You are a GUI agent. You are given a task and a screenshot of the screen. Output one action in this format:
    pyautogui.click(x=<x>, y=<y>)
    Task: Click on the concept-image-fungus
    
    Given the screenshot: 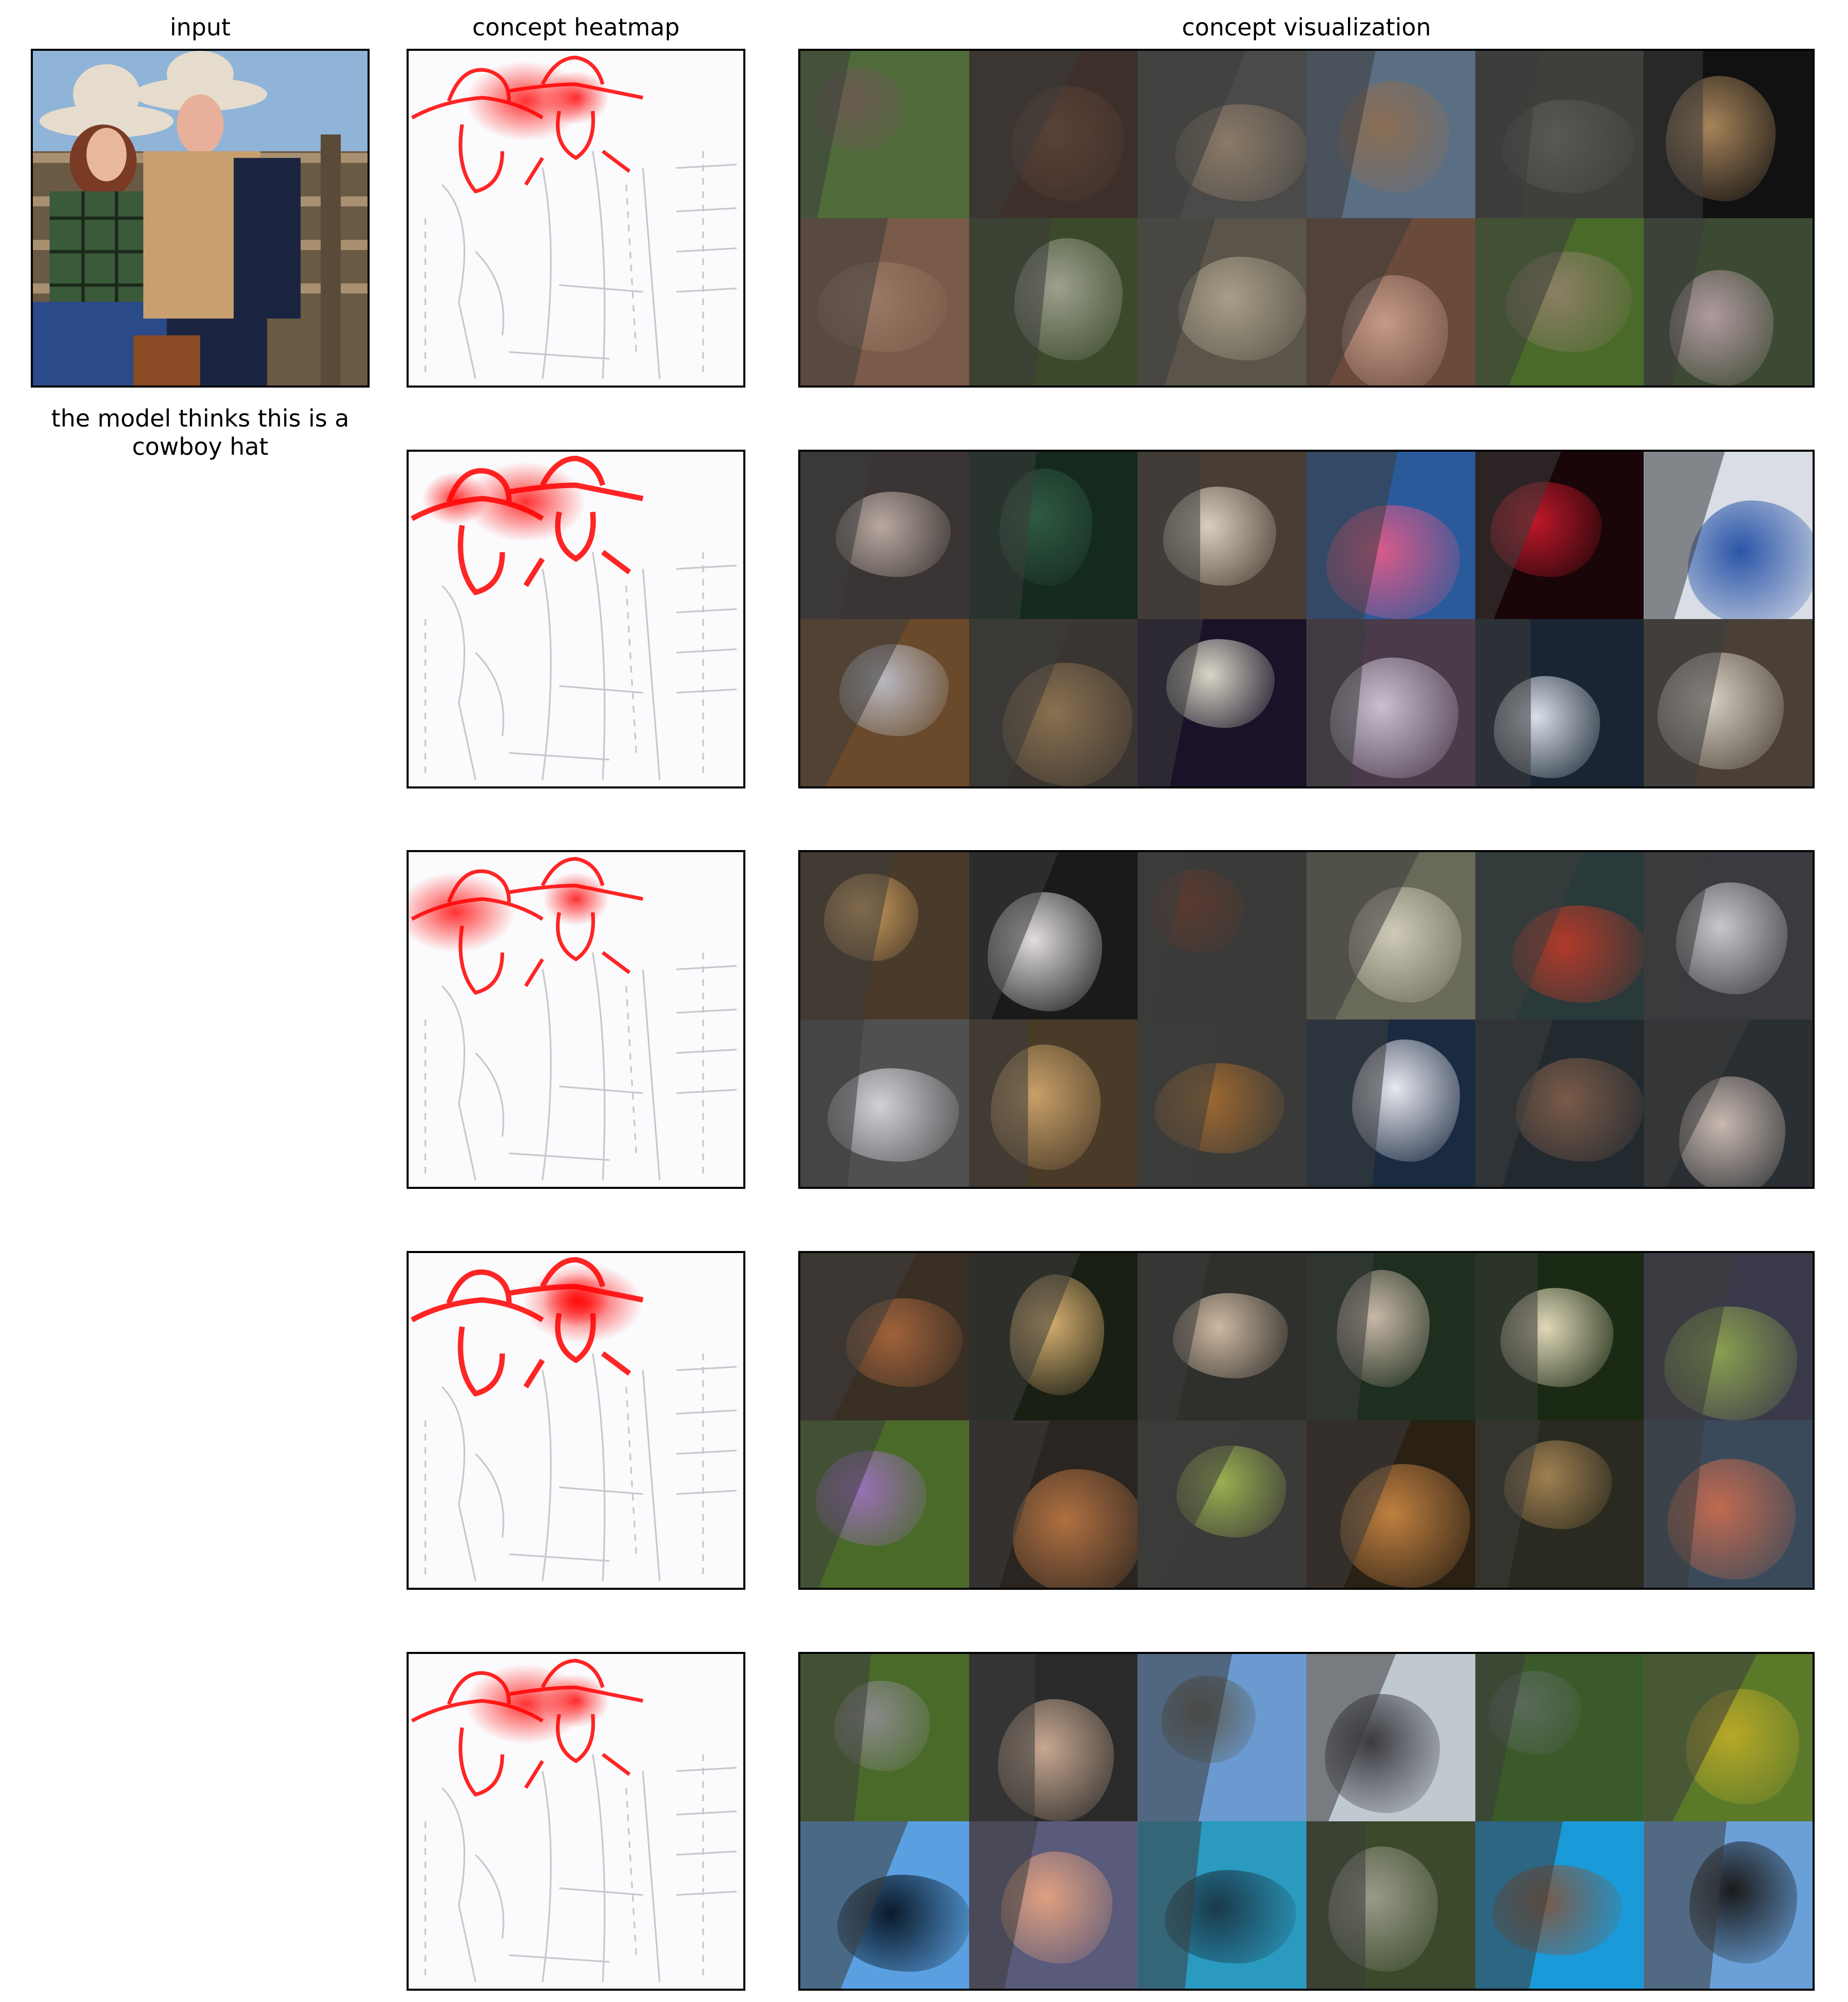 What is the action you would take?
    pyautogui.click(x=1390, y=1504)
    